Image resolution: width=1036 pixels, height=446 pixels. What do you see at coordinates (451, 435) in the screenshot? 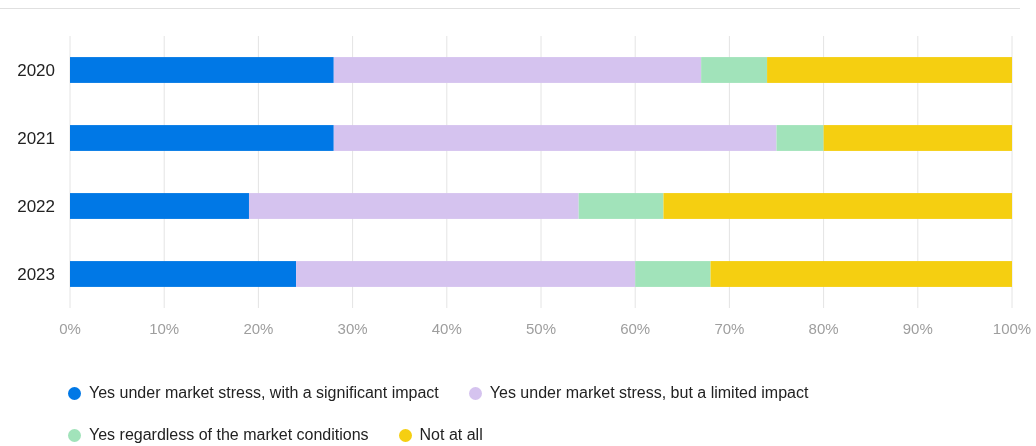
I see `legend-label: Not at all` at bounding box center [451, 435].